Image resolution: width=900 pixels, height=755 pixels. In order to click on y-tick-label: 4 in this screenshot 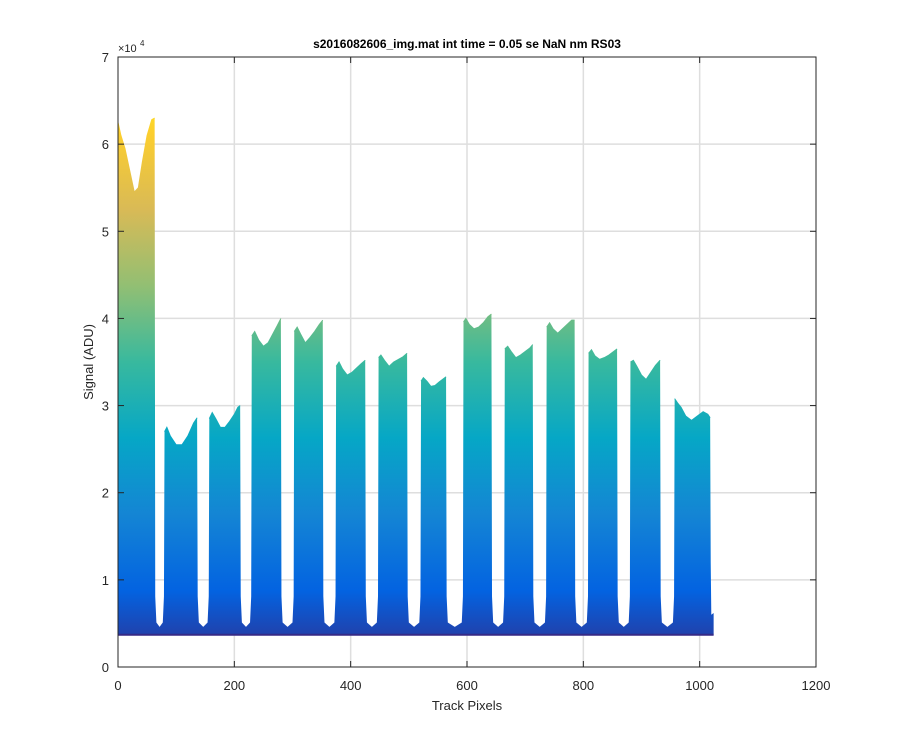, I will do `click(105, 318)`.